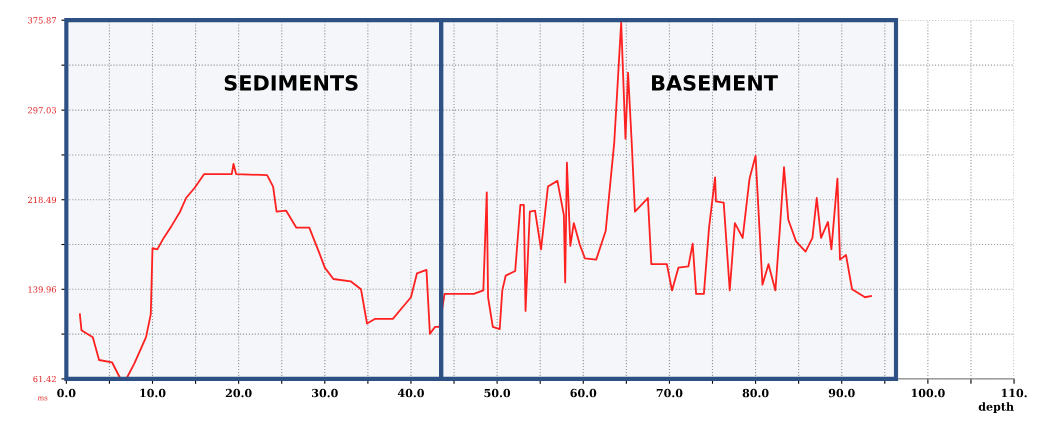 This screenshot has width=1053, height=421. What do you see at coordinates (291, 83) in the screenshot?
I see `band-label: SEDIMENTS` at bounding box center [291, 83].